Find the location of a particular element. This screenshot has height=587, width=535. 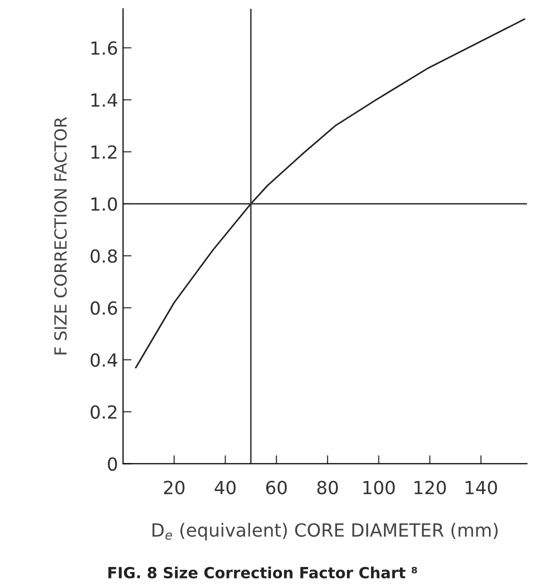

y-tick-label: 0.6 is located at coordinates (104, 308).